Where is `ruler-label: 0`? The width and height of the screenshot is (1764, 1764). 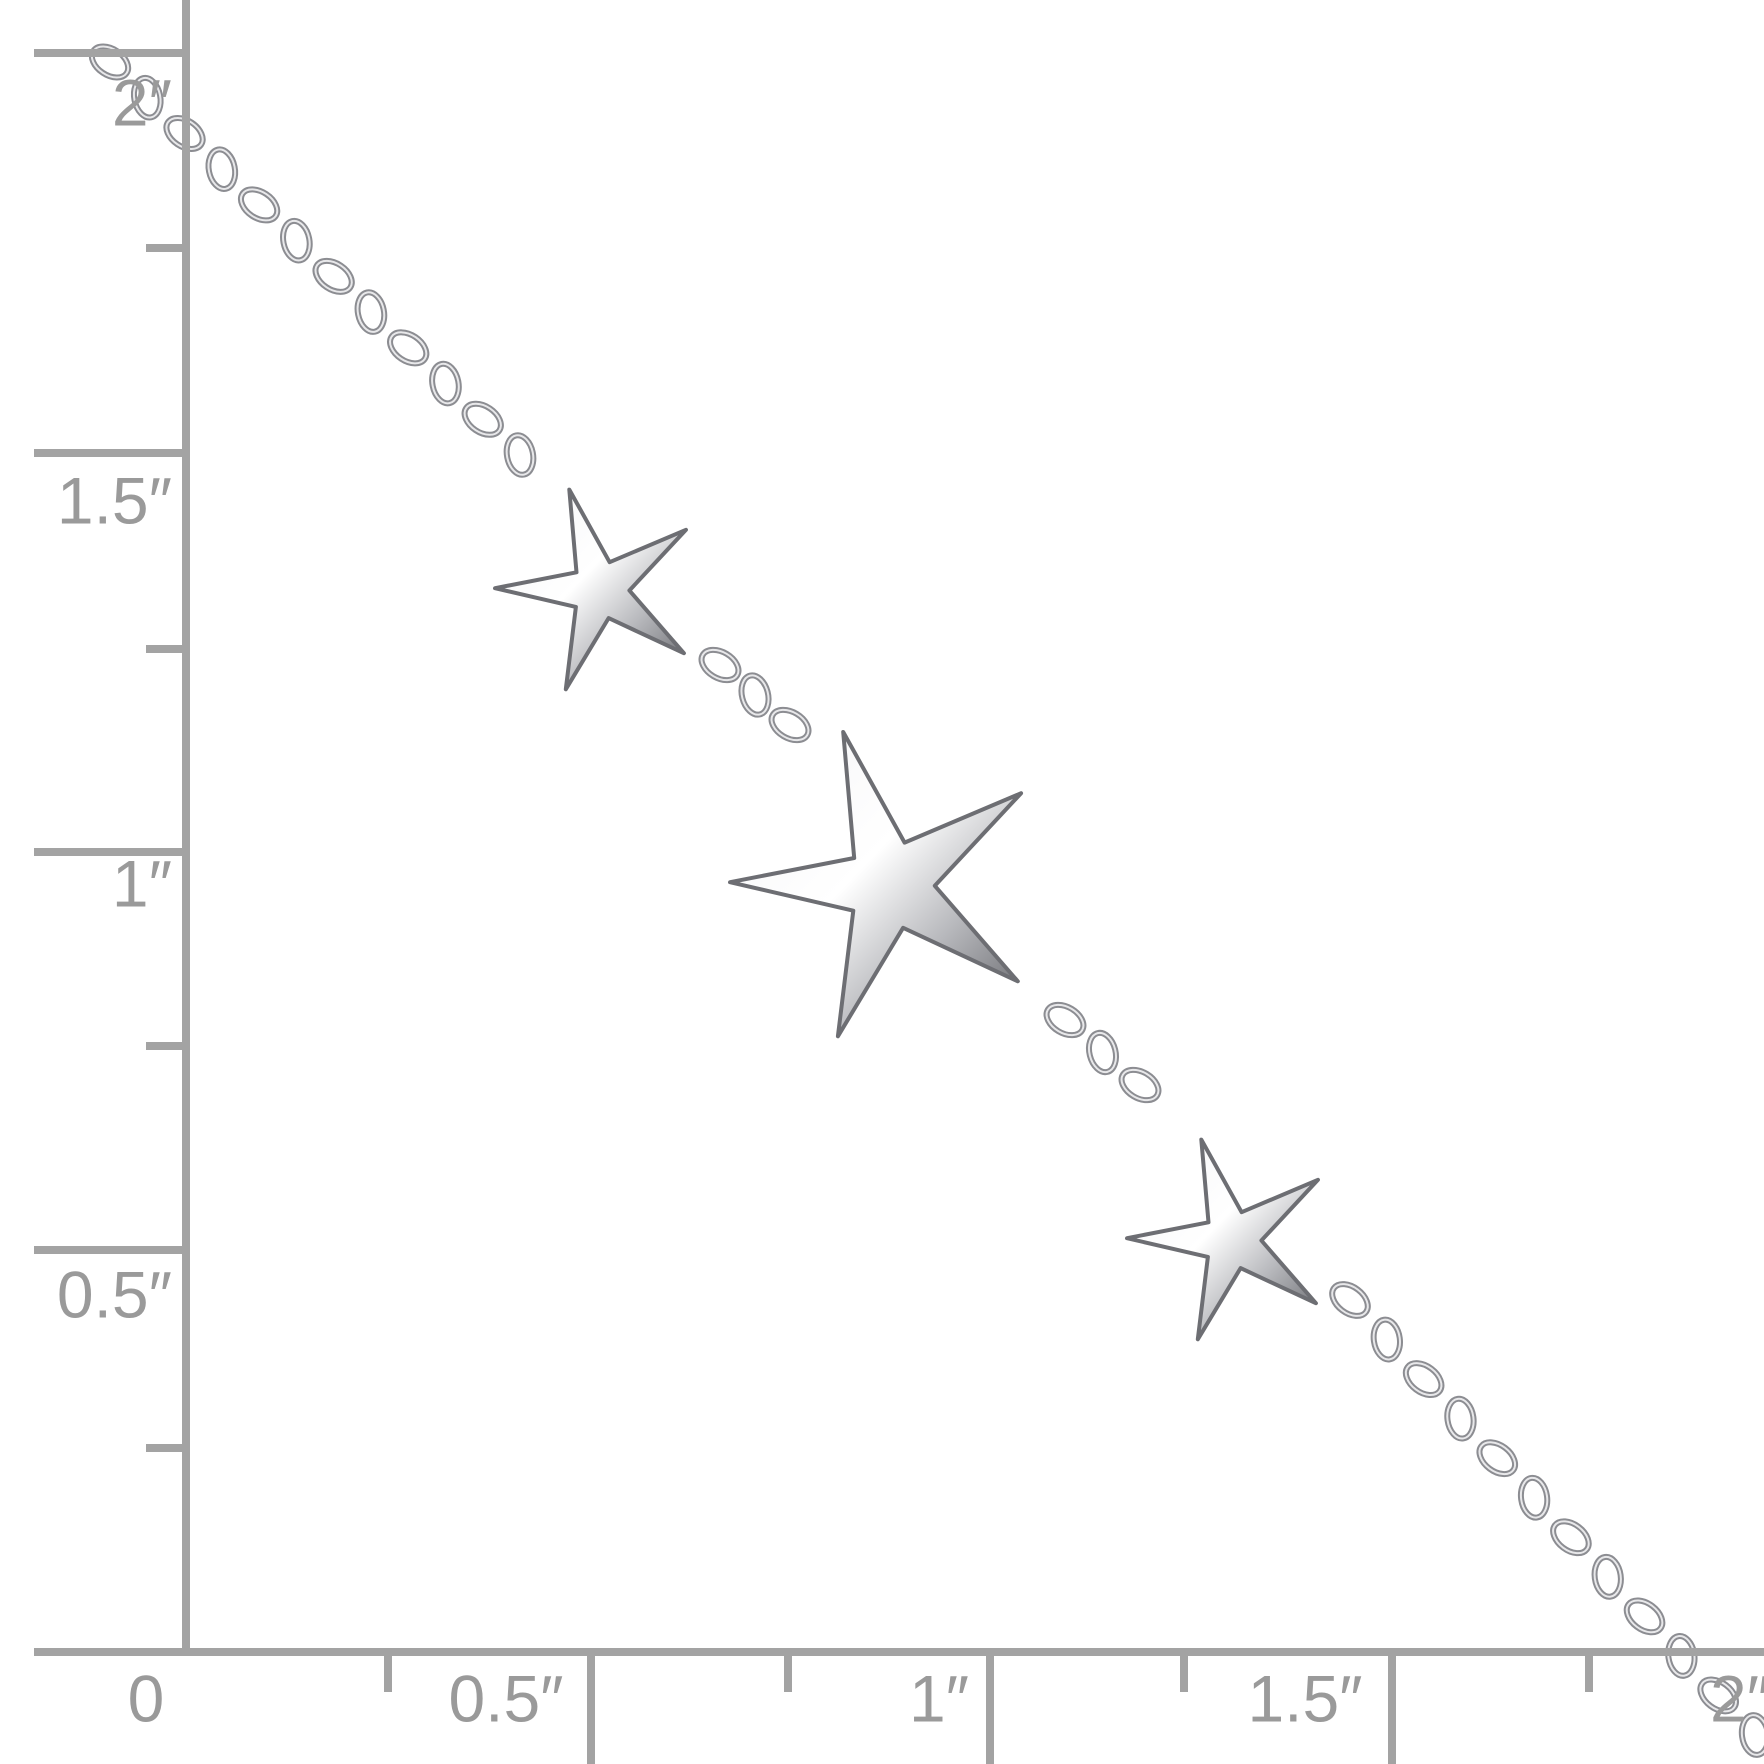
ruler-label: 0 is located at coordinates (146, 1698).